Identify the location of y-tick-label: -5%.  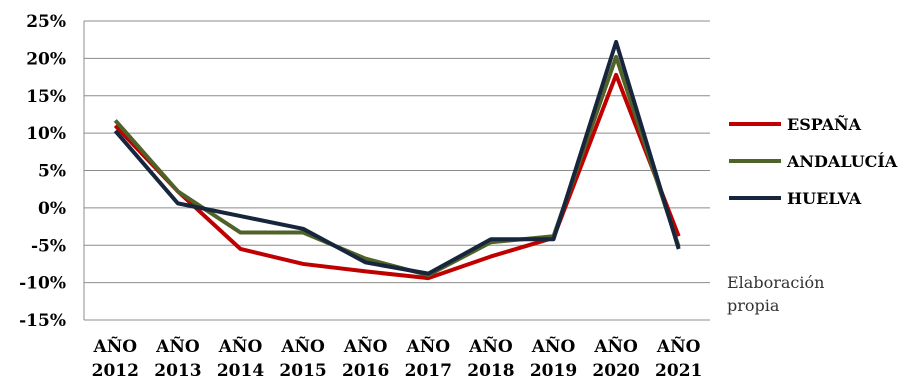
(48, 246).